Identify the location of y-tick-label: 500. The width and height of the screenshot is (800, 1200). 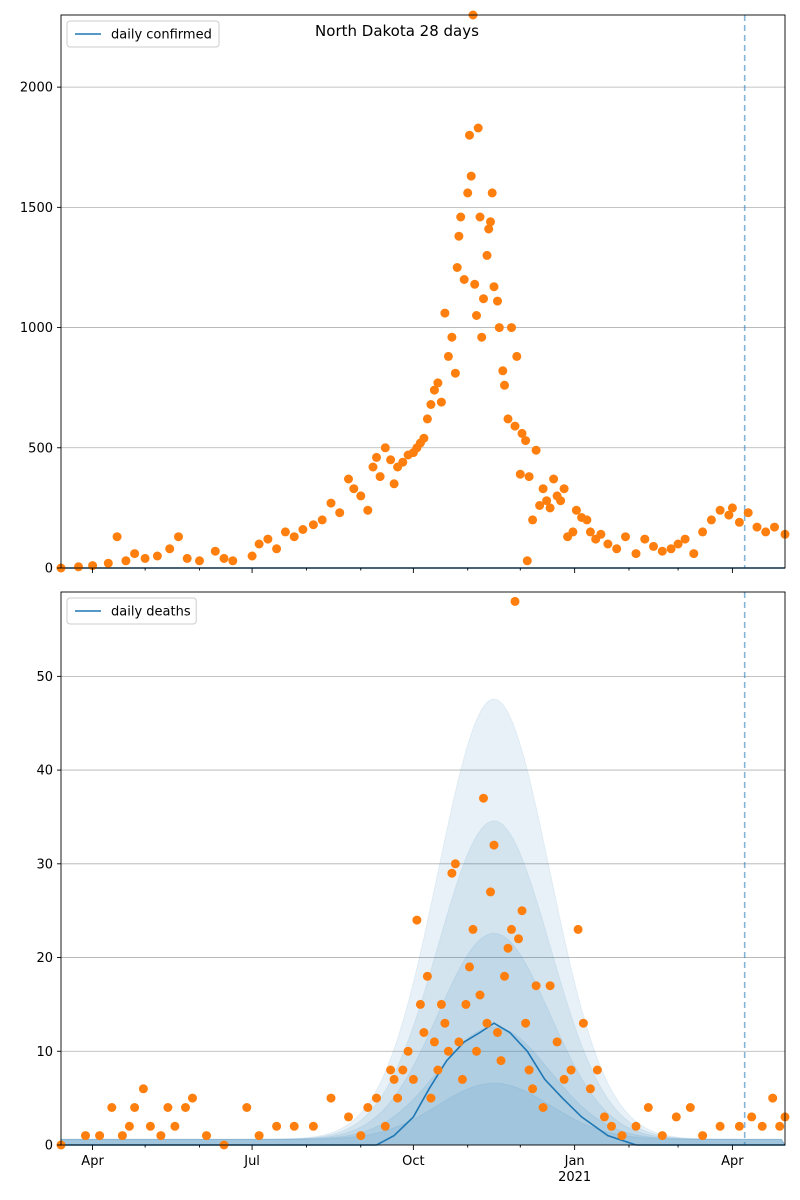
(40, 448).